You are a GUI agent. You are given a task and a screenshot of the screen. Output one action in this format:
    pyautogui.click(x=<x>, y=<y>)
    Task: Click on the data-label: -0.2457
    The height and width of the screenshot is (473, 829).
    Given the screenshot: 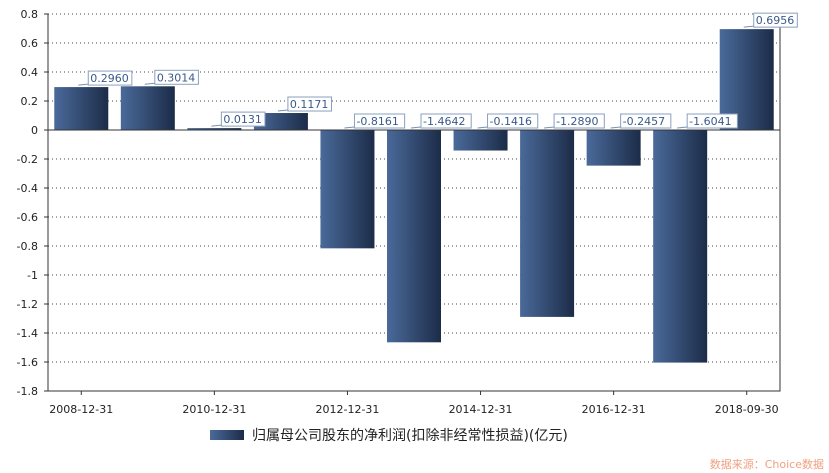 What is the action you would take?
    pyautogui.click(x=644, y=121)
    